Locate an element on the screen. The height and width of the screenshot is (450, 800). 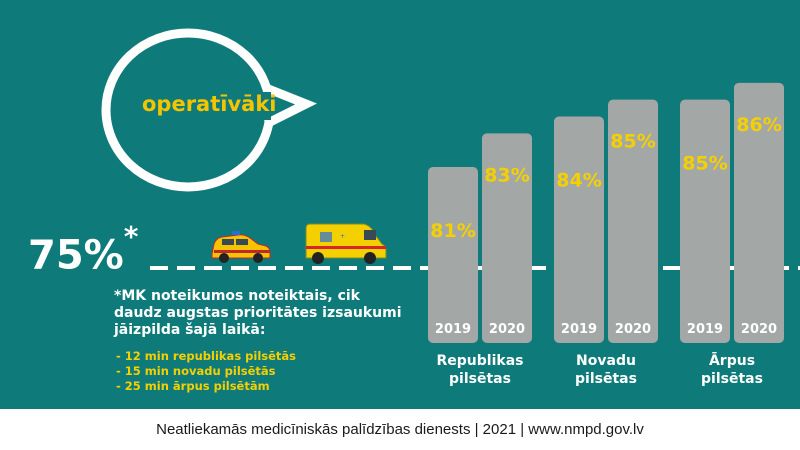
group-label: Novadu is located at coordinates (606, 361).